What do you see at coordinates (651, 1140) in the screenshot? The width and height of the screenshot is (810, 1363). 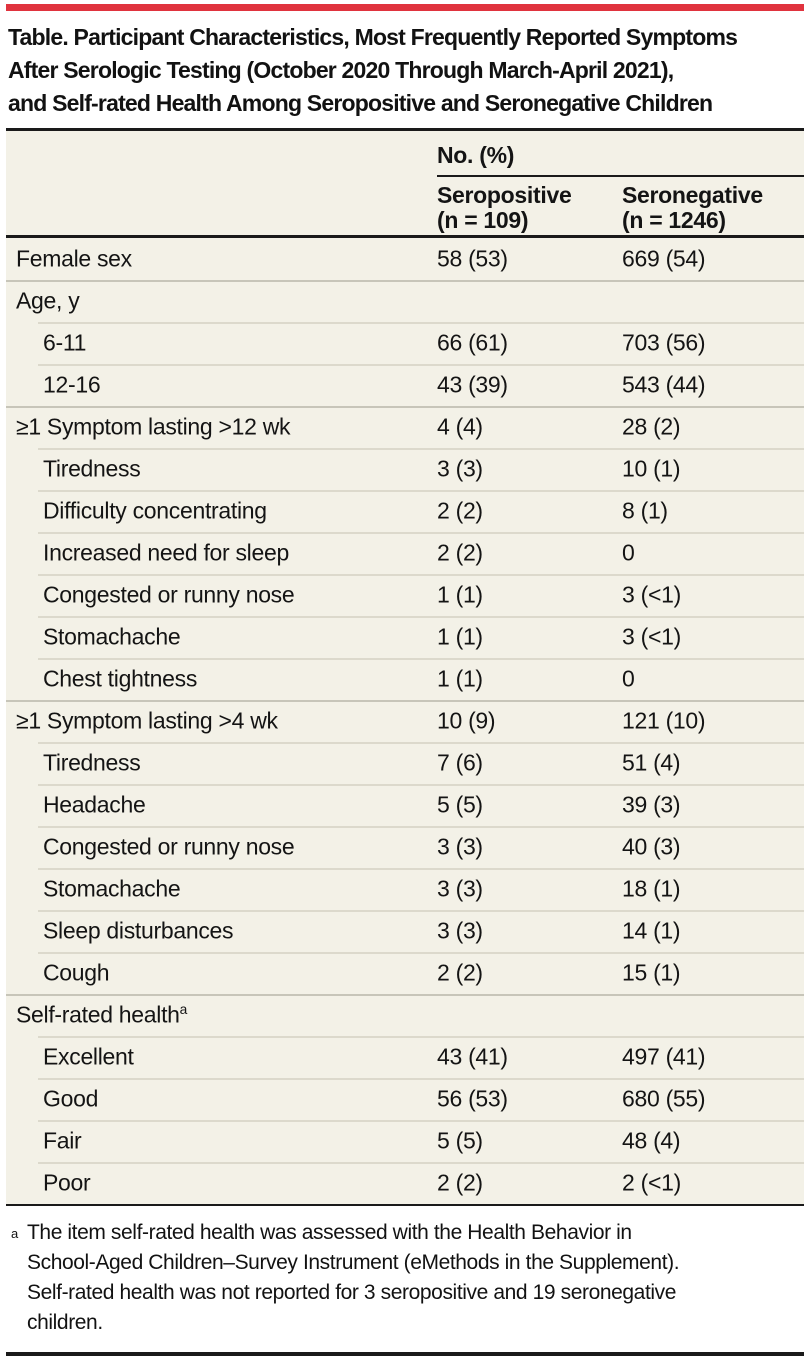 I see `cell-seronegative: 48 (4)` at bounding box center [651, 1140].